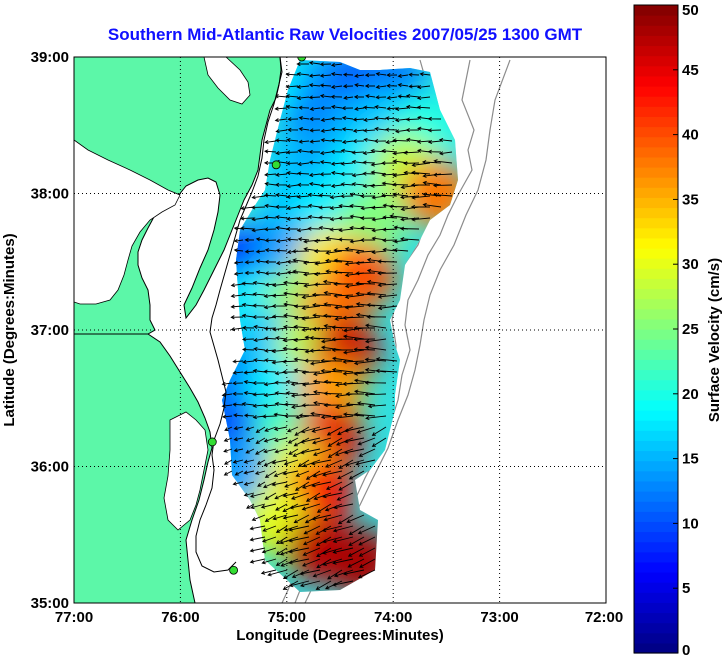 The width and height of the screenshot is (724, 659). Describe the element at coordinates (690, 199) in the screenshot. I see `colorbar-tick-label: 35` at that location.